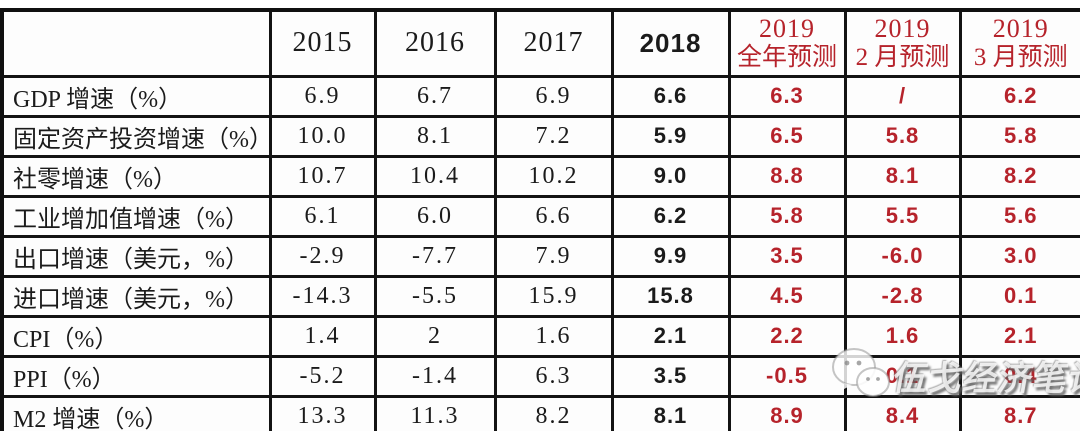 The width and height of the screenshot is (1080, 431). What do you see at coordinates (902, 296) in the screenshot?
I see `cell-2019-feb: -2.8` at bounding box center [902, 296].